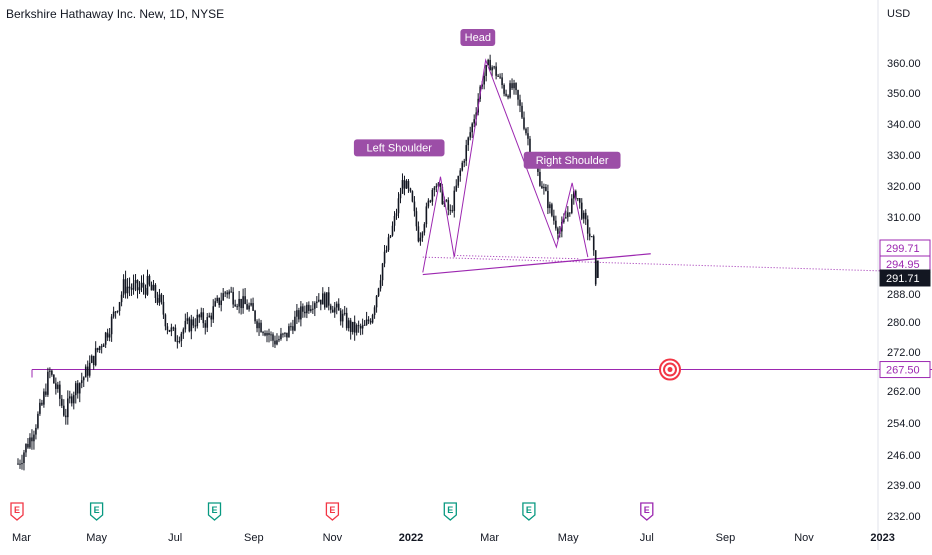 Image resolution: width=932 pixels, height=555 pixels. What do you see at coordinates (568, 538) in the screenshot?
I see `x-tick-label: May` at bounding box center [568, 538].